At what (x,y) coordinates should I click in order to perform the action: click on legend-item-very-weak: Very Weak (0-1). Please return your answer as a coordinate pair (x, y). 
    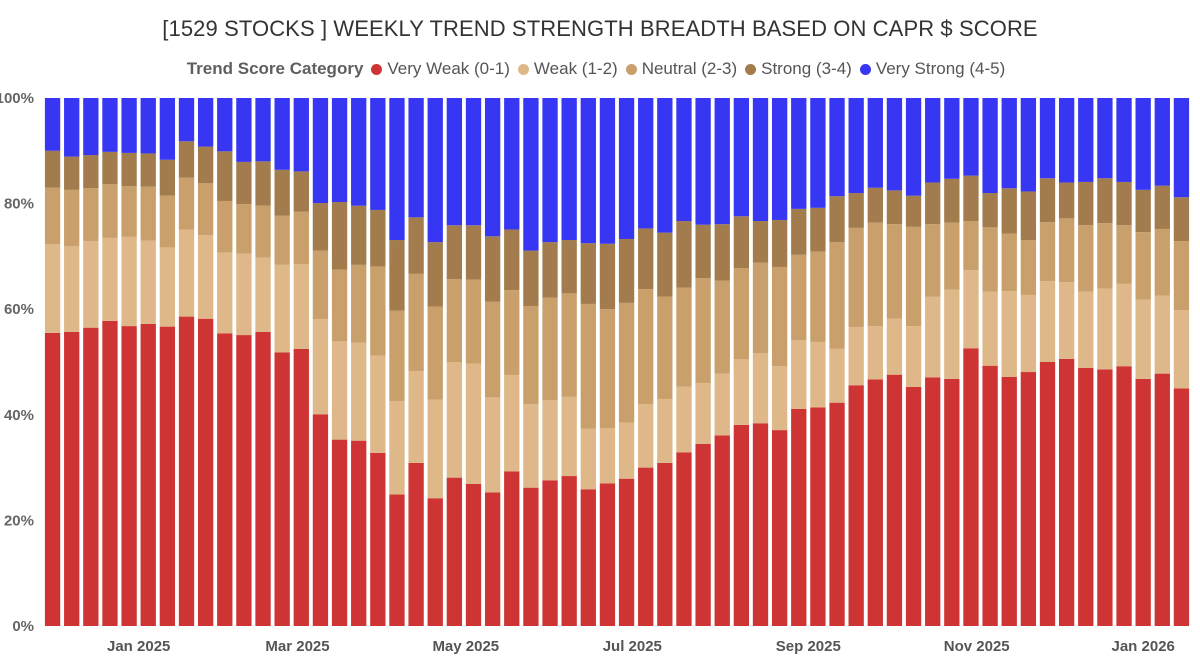
    Looking at the image, I should click on (440, 69).